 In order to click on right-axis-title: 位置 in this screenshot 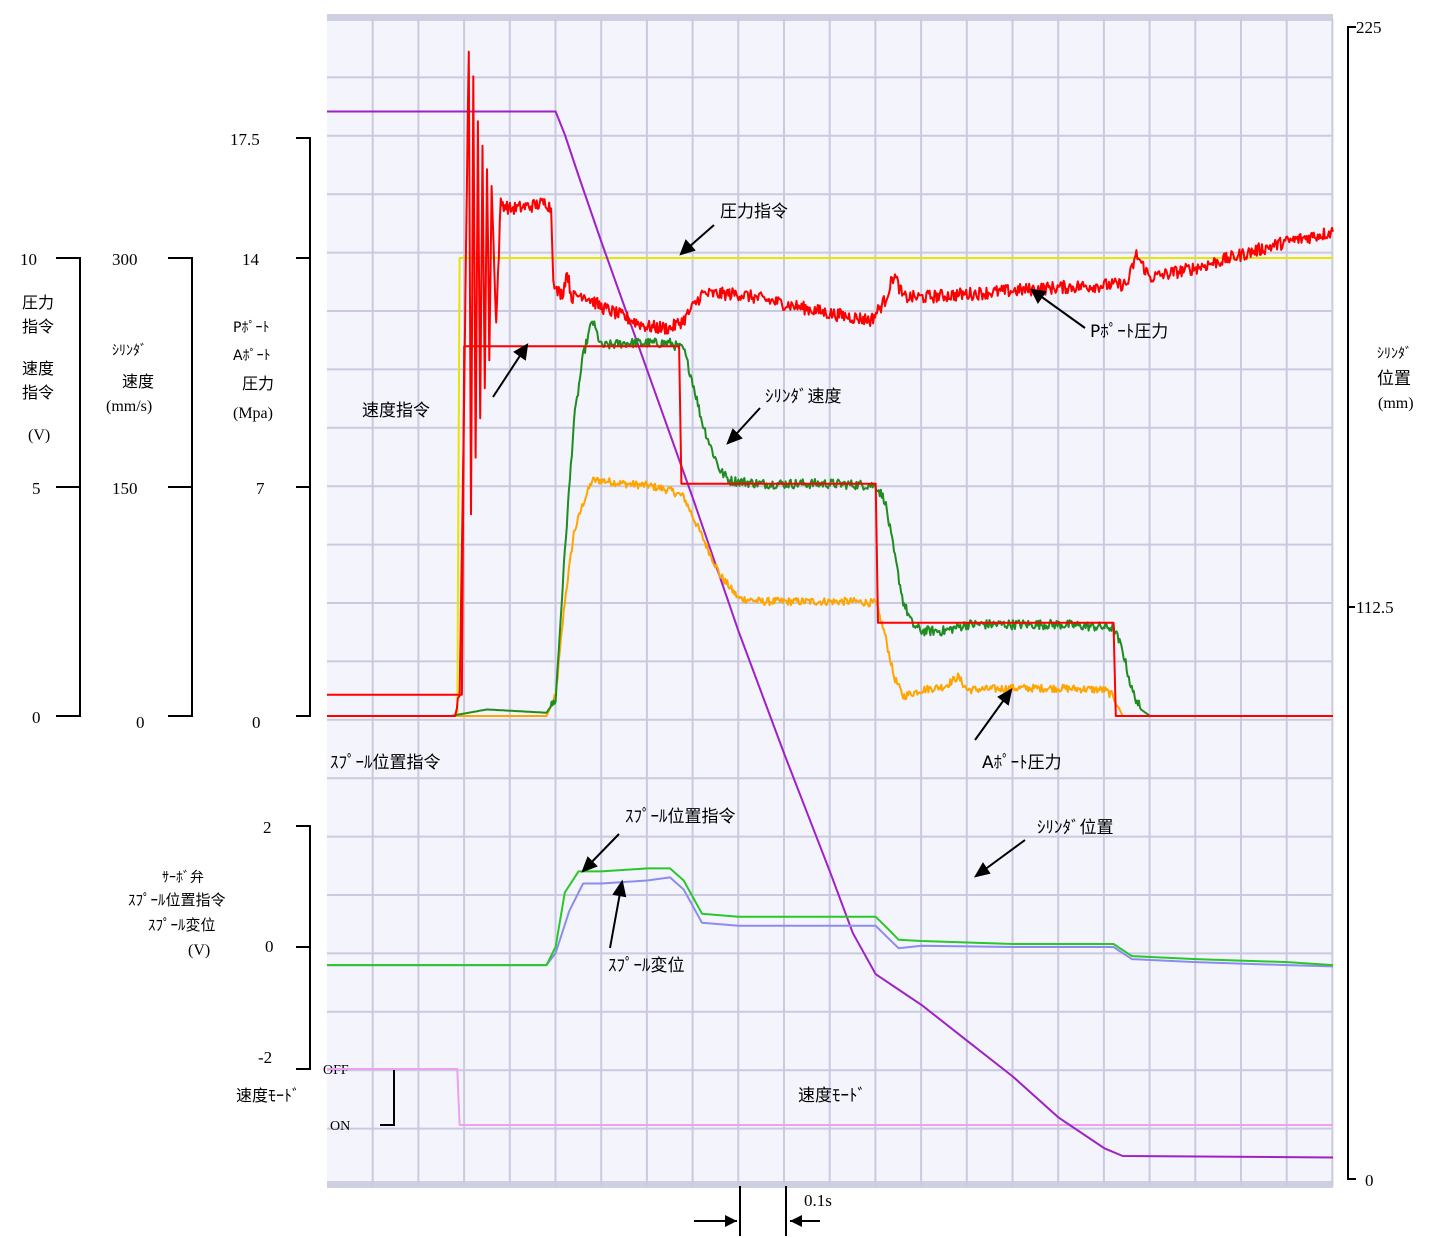, I will do `click(1394, 379)`.